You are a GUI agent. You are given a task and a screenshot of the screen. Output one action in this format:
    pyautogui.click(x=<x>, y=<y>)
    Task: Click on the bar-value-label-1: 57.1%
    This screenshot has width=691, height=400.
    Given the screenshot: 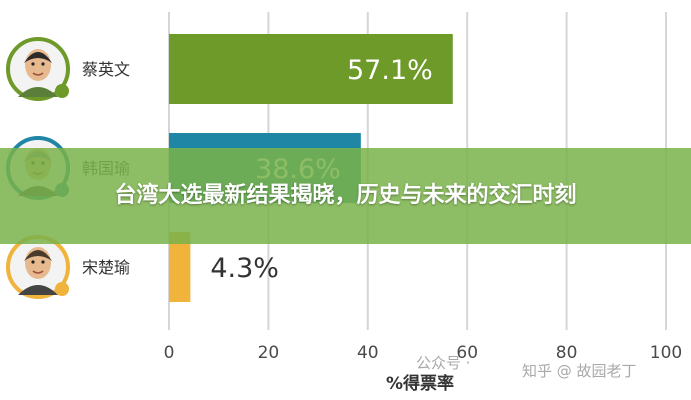 What is the action you would take?
    pyautogui.click(x=390, y=70)
    